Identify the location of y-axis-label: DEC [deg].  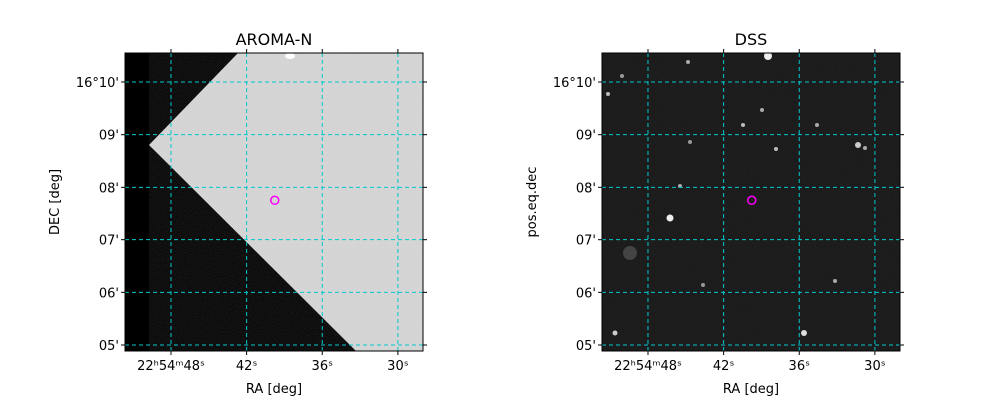
(55, 202).